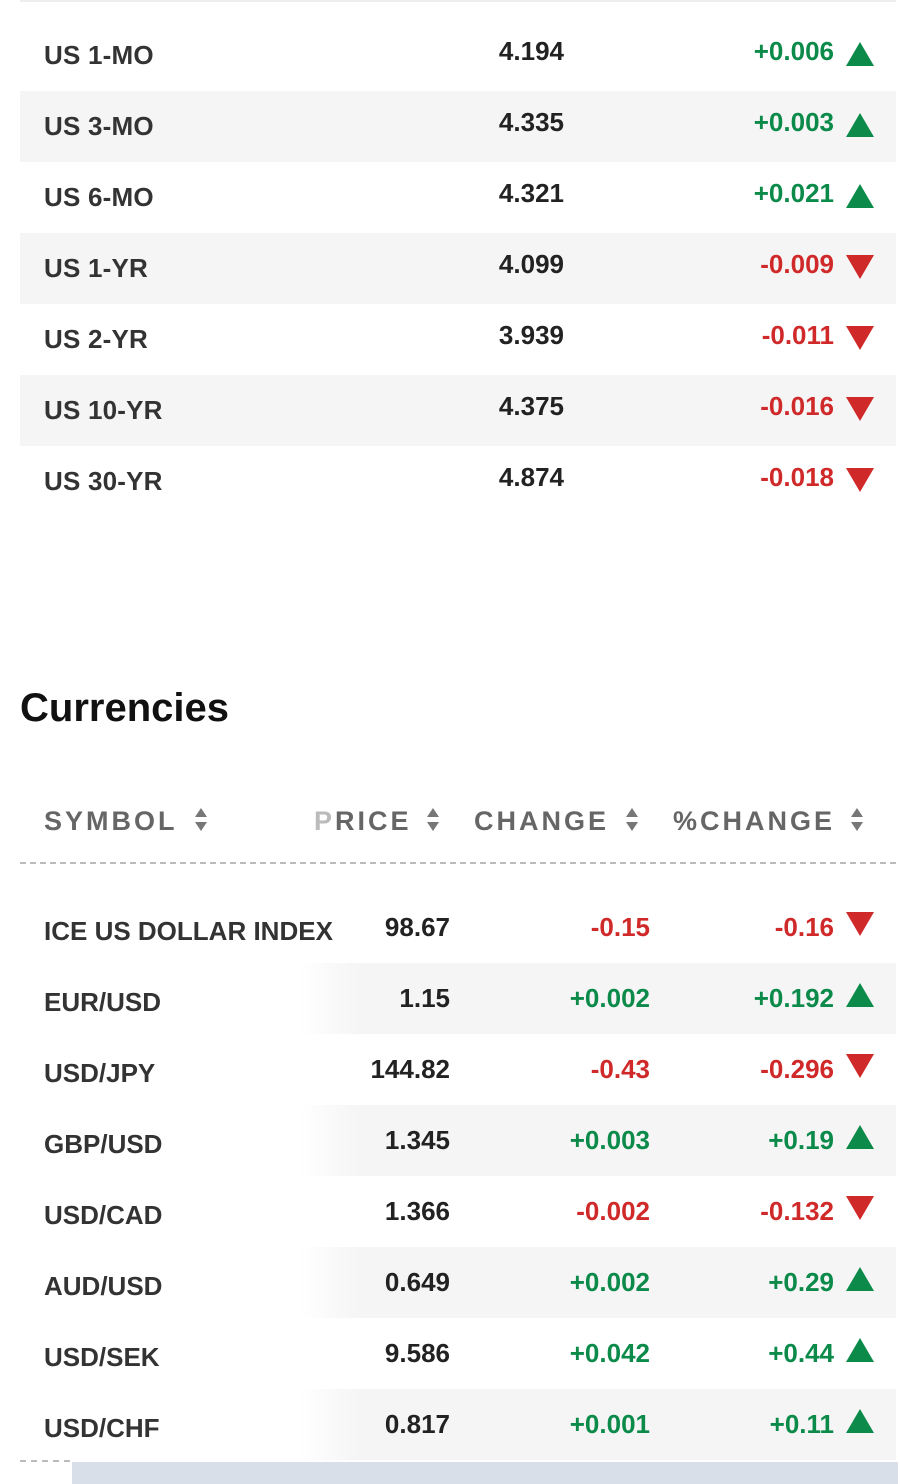  I want to click on scrollbar, so click(485, 1473).